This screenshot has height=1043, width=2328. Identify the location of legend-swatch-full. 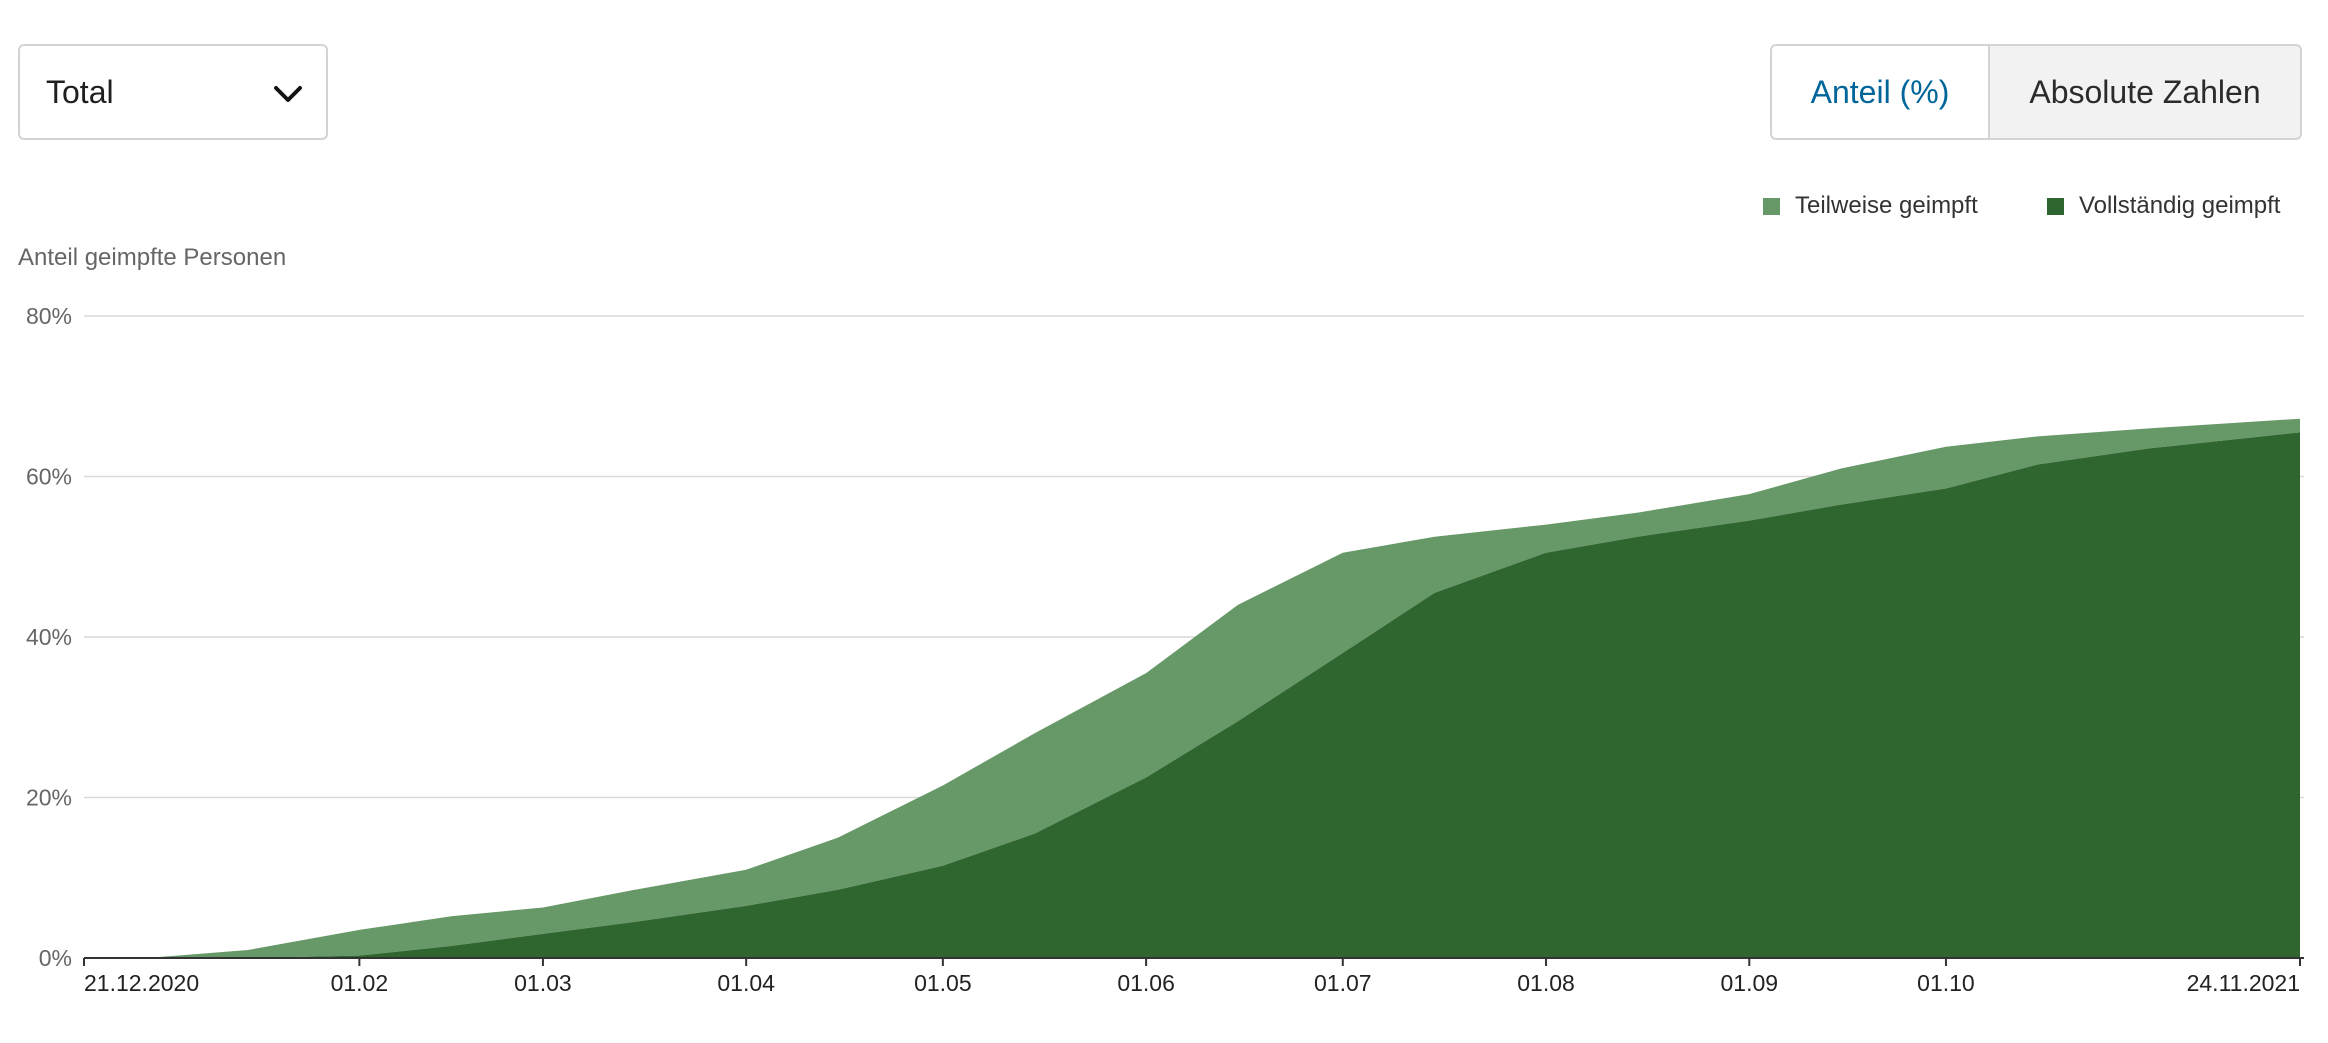
(2055, 206).